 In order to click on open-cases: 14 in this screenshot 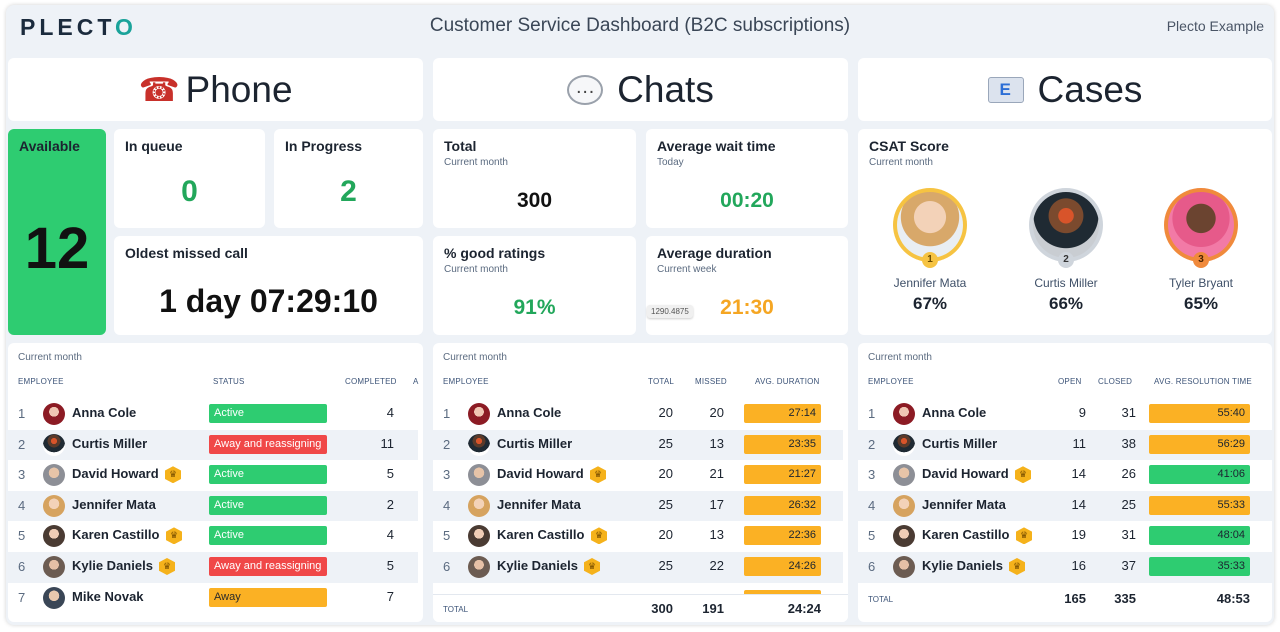, I will do `click(1078, 474)`.